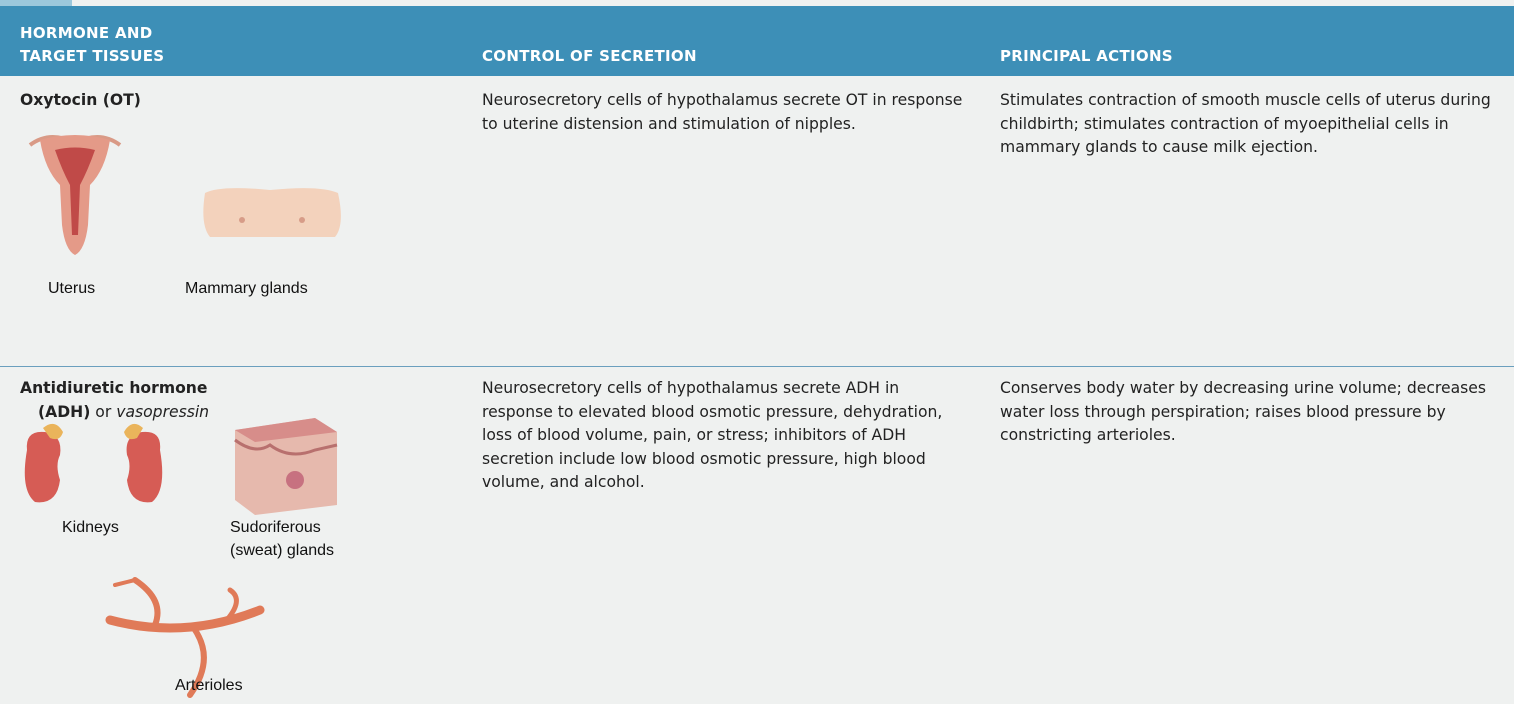 The width and height of the screenshot is (1514, 704). What do you see at coordinates (185, 637) in the screenshot?
I see `arterioles-icon` at bounding box center [185, 637].